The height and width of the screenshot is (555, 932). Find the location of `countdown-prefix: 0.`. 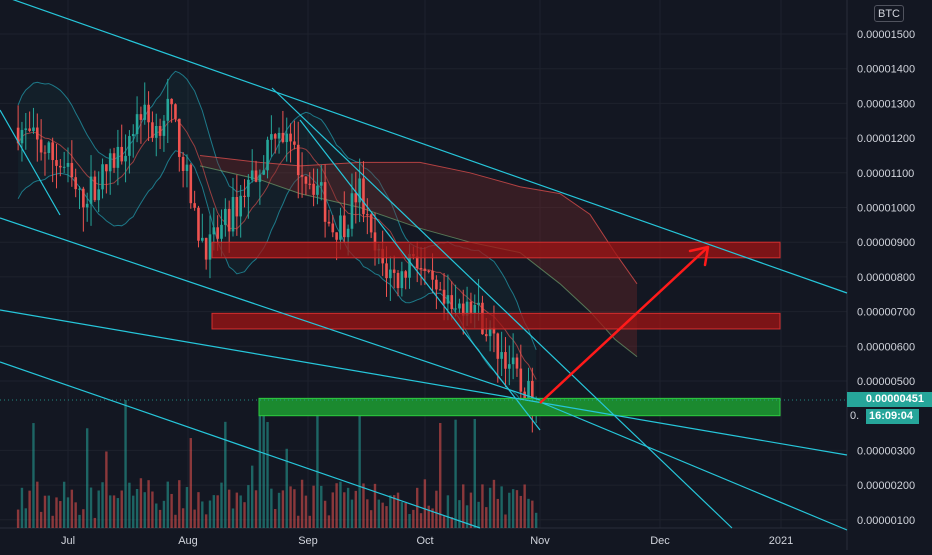

countdown-prefix: 0. is located at coordinates (855, 416).